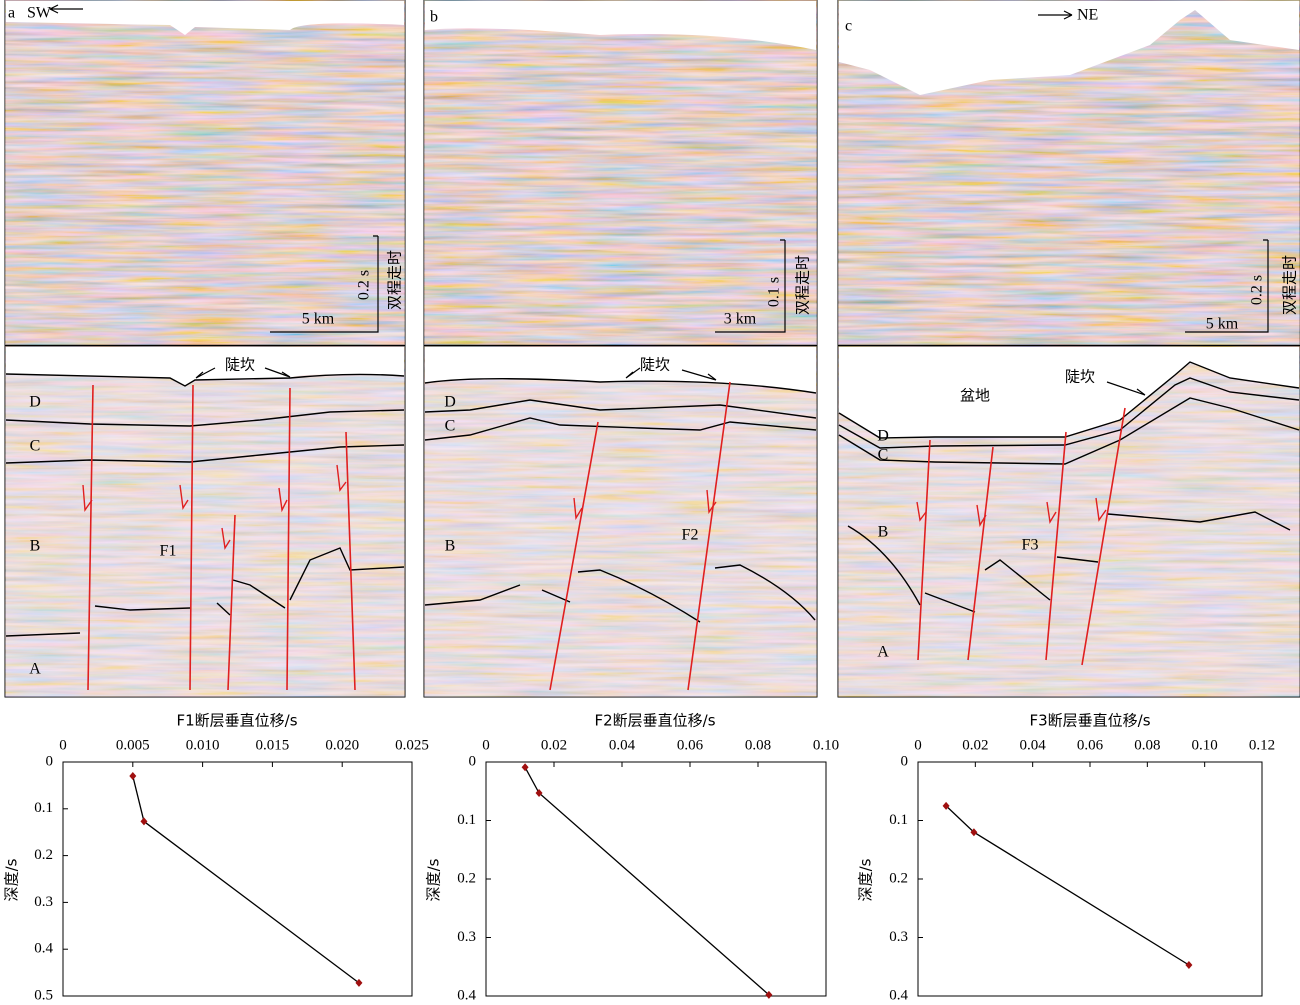  Describe the element at coordinates (133, 745) in the screenshot. I see `x-tick-label: 0.005` at that location.